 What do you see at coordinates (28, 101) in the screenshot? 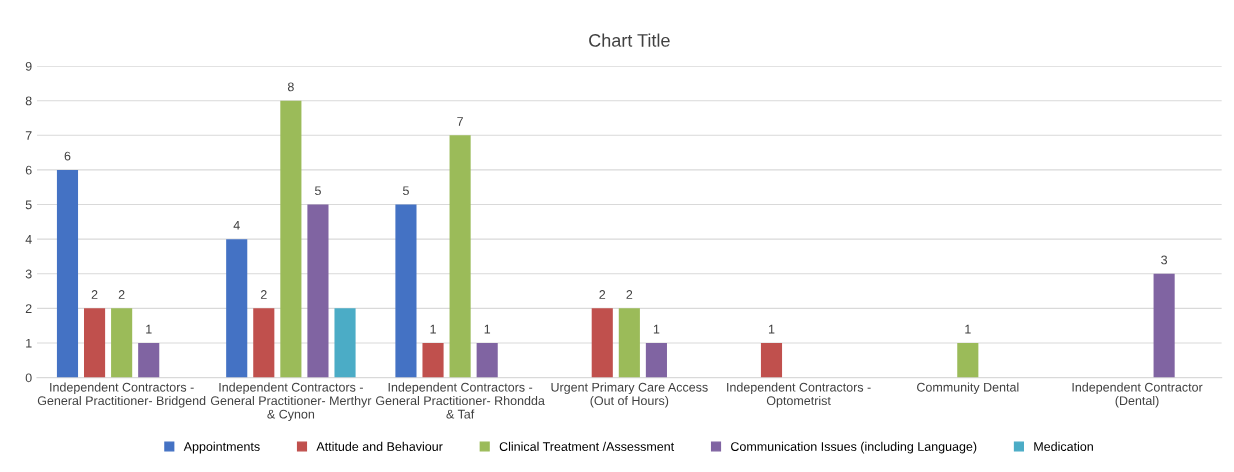
I see `y-tick-label: 8` at bounding box center [28, 101].